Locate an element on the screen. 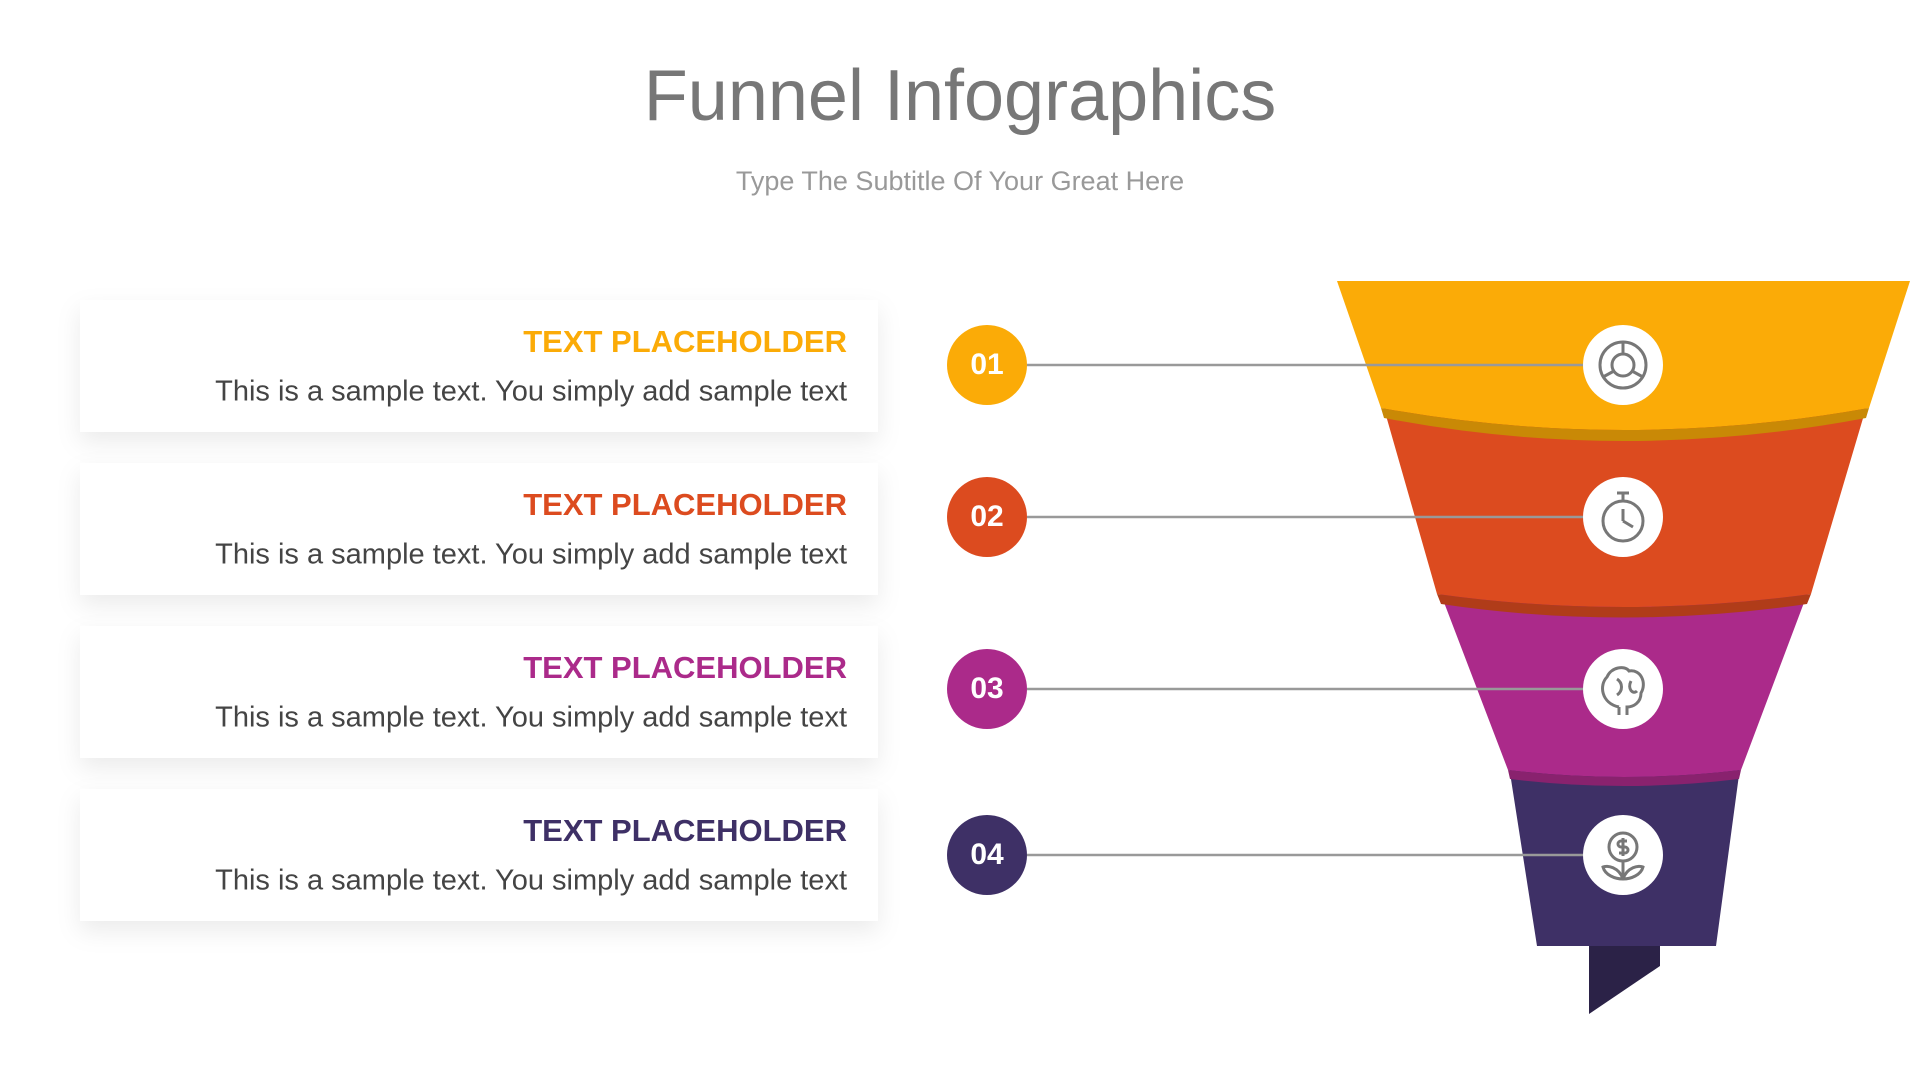 The image size is (1920, 1080). funnel-tail is located at coordinates (1624, 980).